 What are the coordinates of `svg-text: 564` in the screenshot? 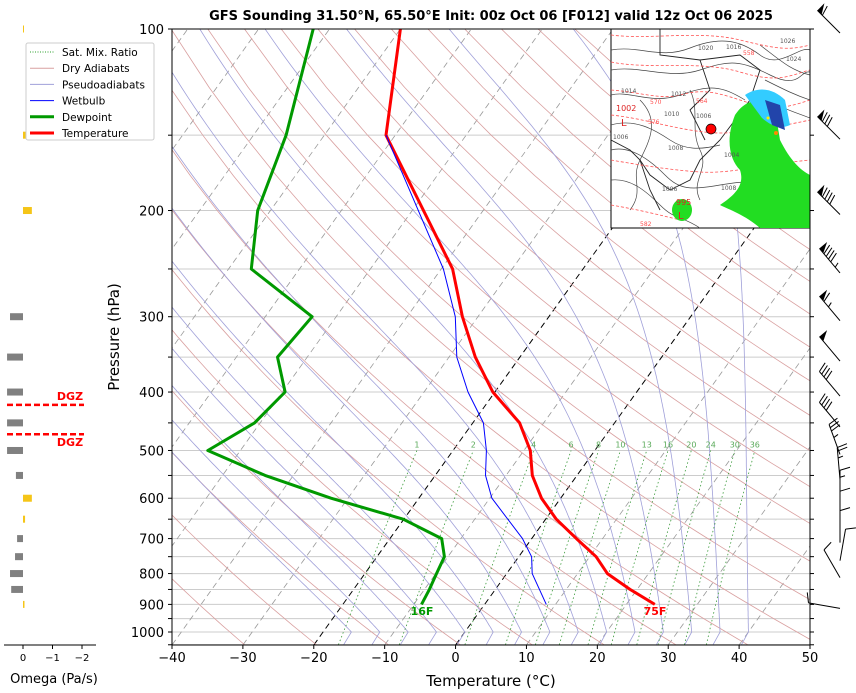 It's located at (702, 101).